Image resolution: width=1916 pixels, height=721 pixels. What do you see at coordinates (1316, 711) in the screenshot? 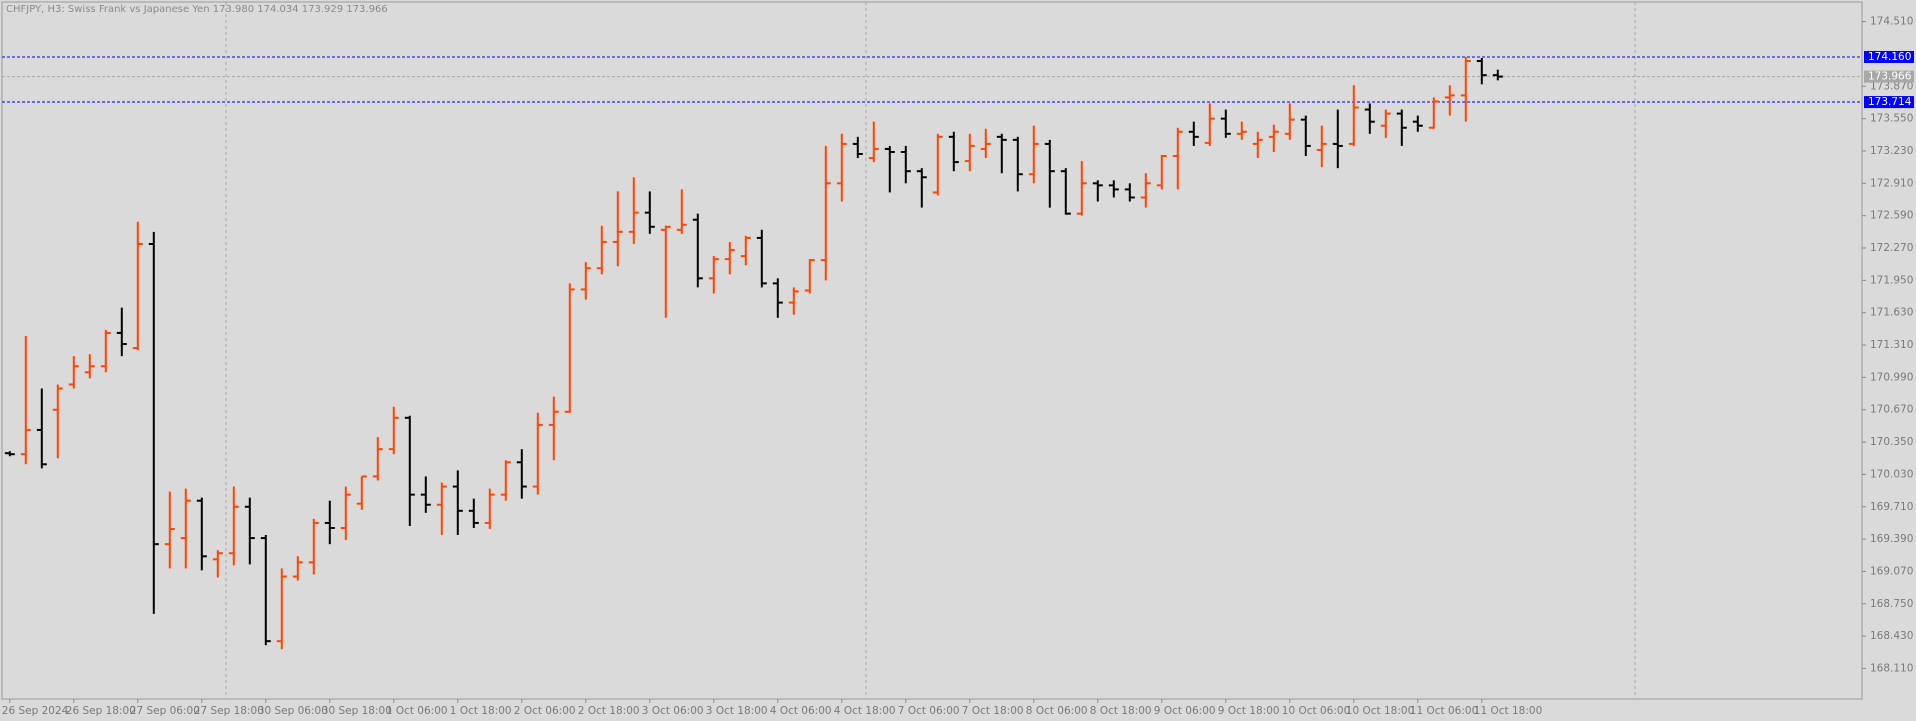
I see `x-tick-label: 10 Oct 06:00` at bounding box center [1316, 711].